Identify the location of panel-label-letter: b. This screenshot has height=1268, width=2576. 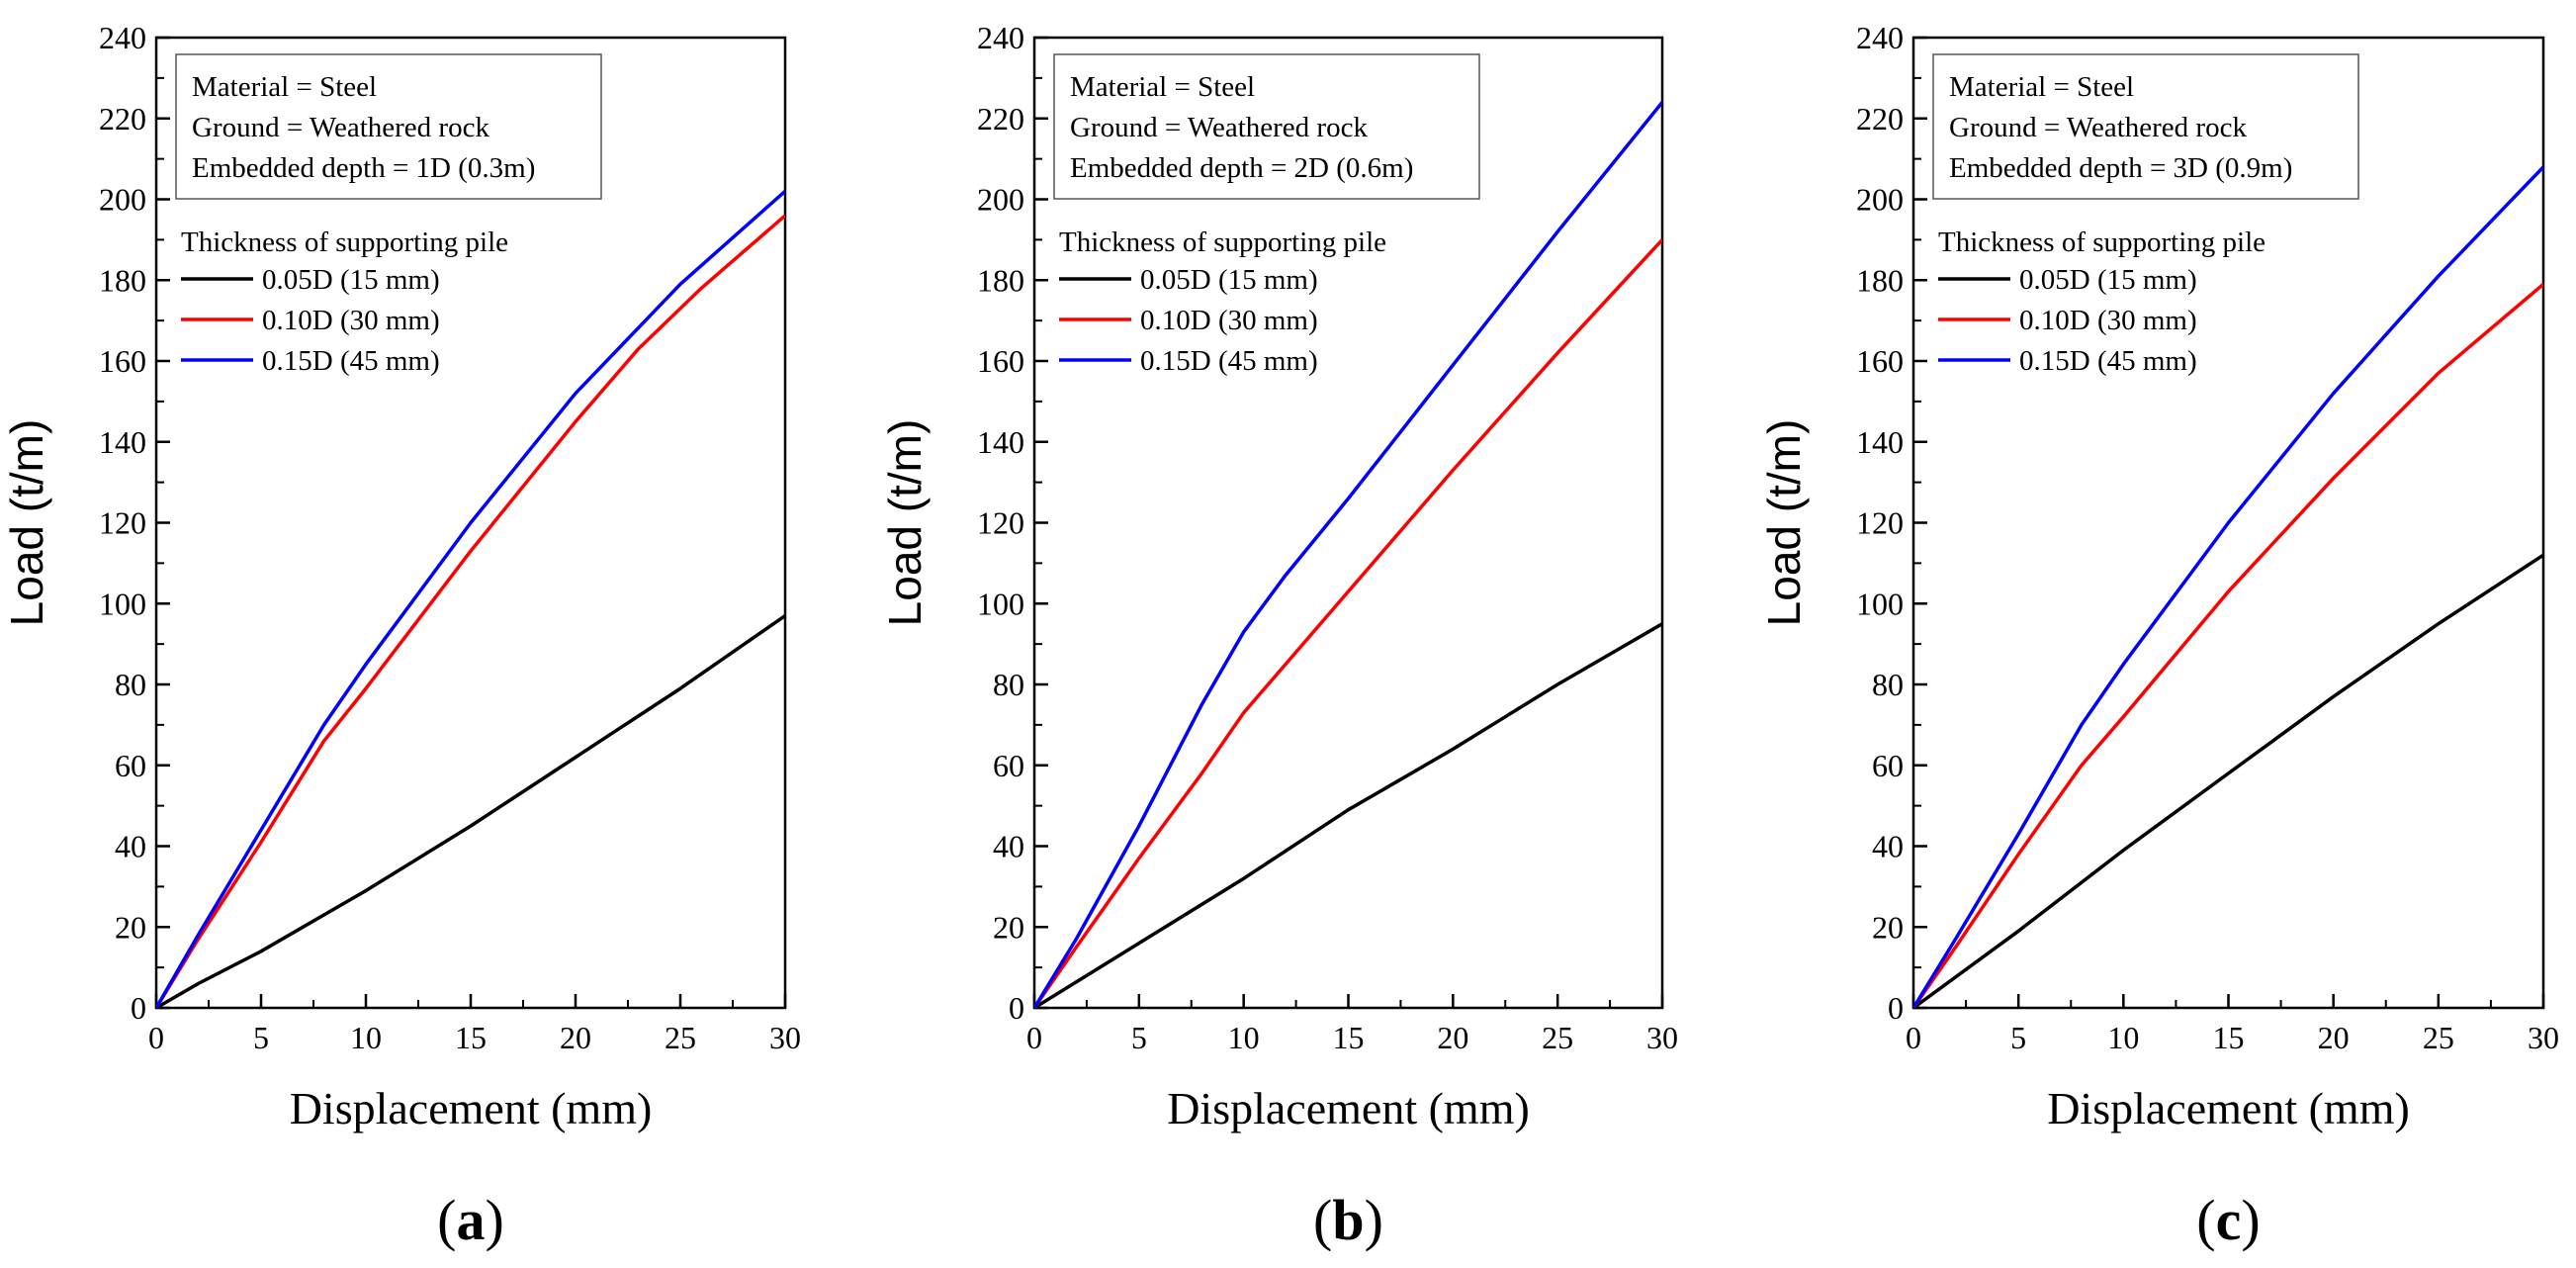
(1348, 1220).